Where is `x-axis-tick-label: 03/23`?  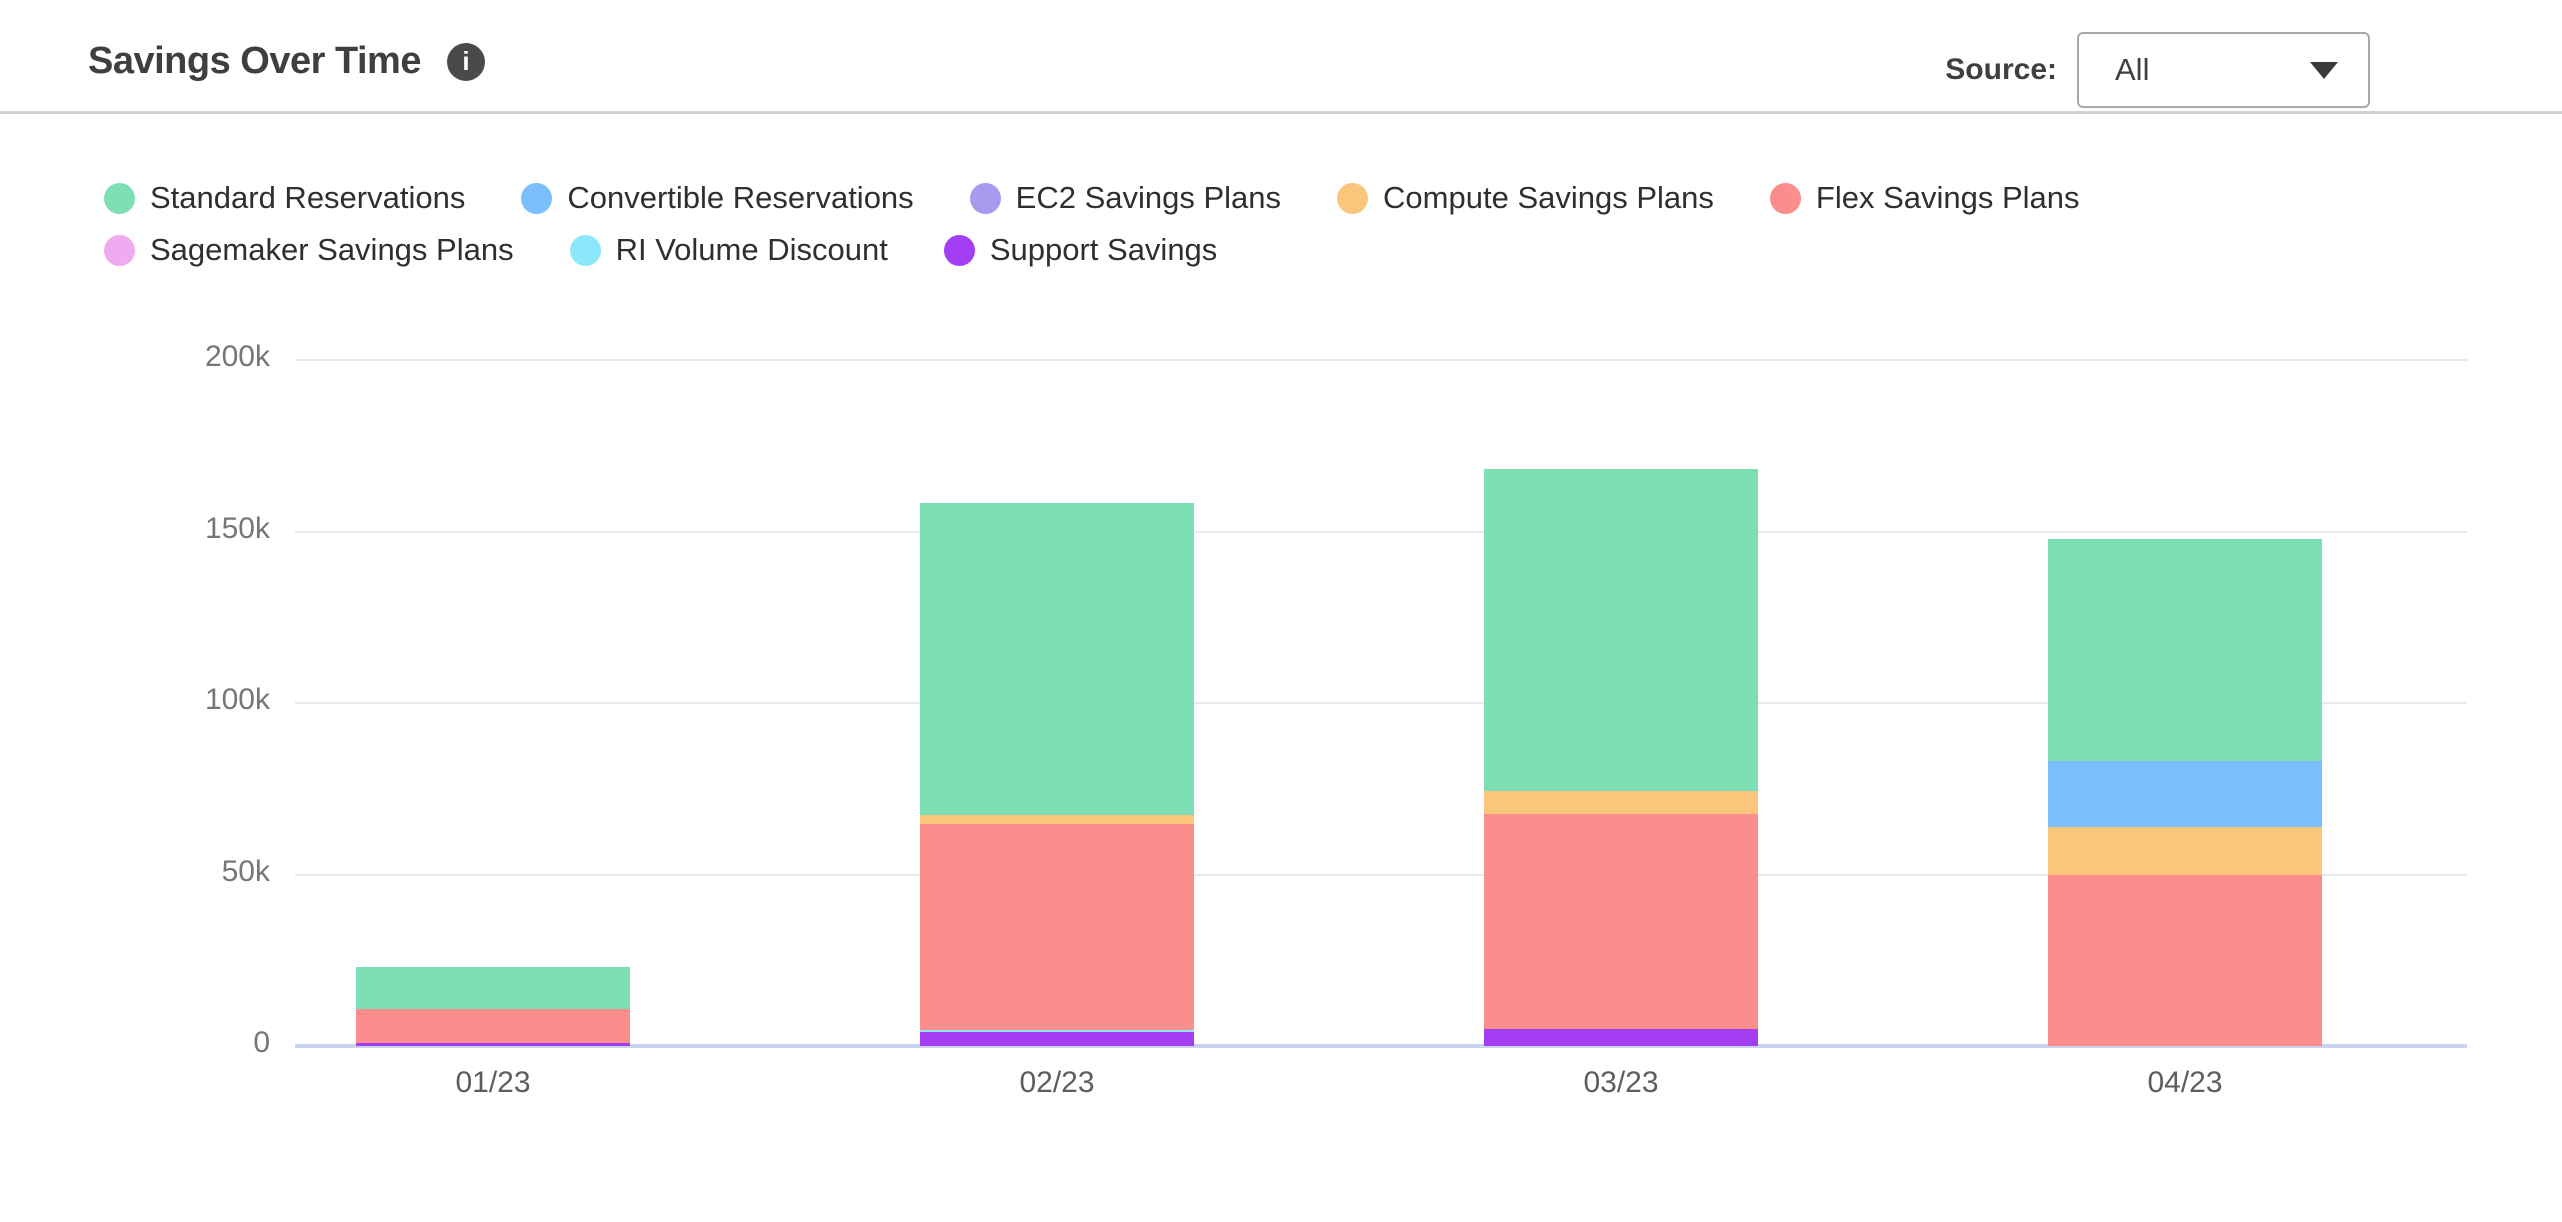
x-axis-tick-label: 03/23 is located at coordinates (1621, 1082).